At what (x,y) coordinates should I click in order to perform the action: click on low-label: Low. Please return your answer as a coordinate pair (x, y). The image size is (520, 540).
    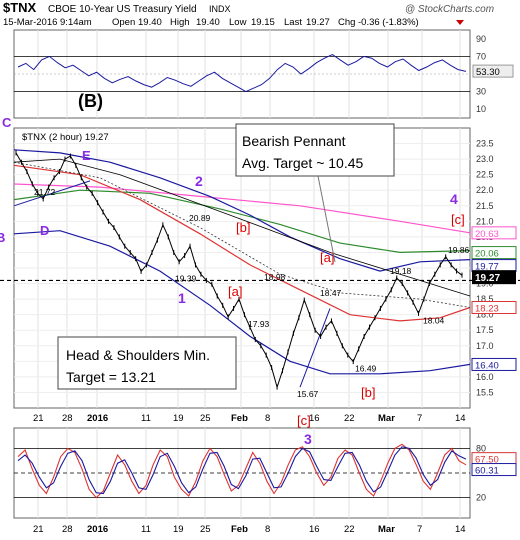
    Looking at the image, I should click on (238, 22).